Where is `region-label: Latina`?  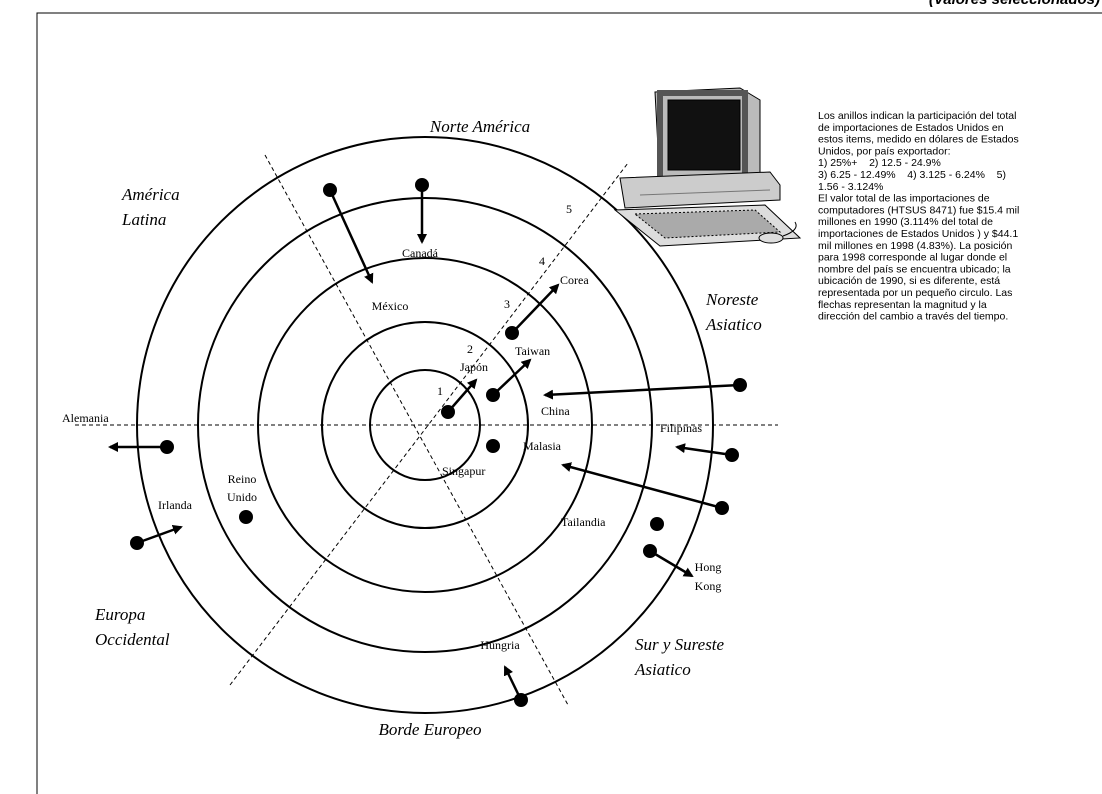
region-label: Latina is located at coordinates (143, 219).